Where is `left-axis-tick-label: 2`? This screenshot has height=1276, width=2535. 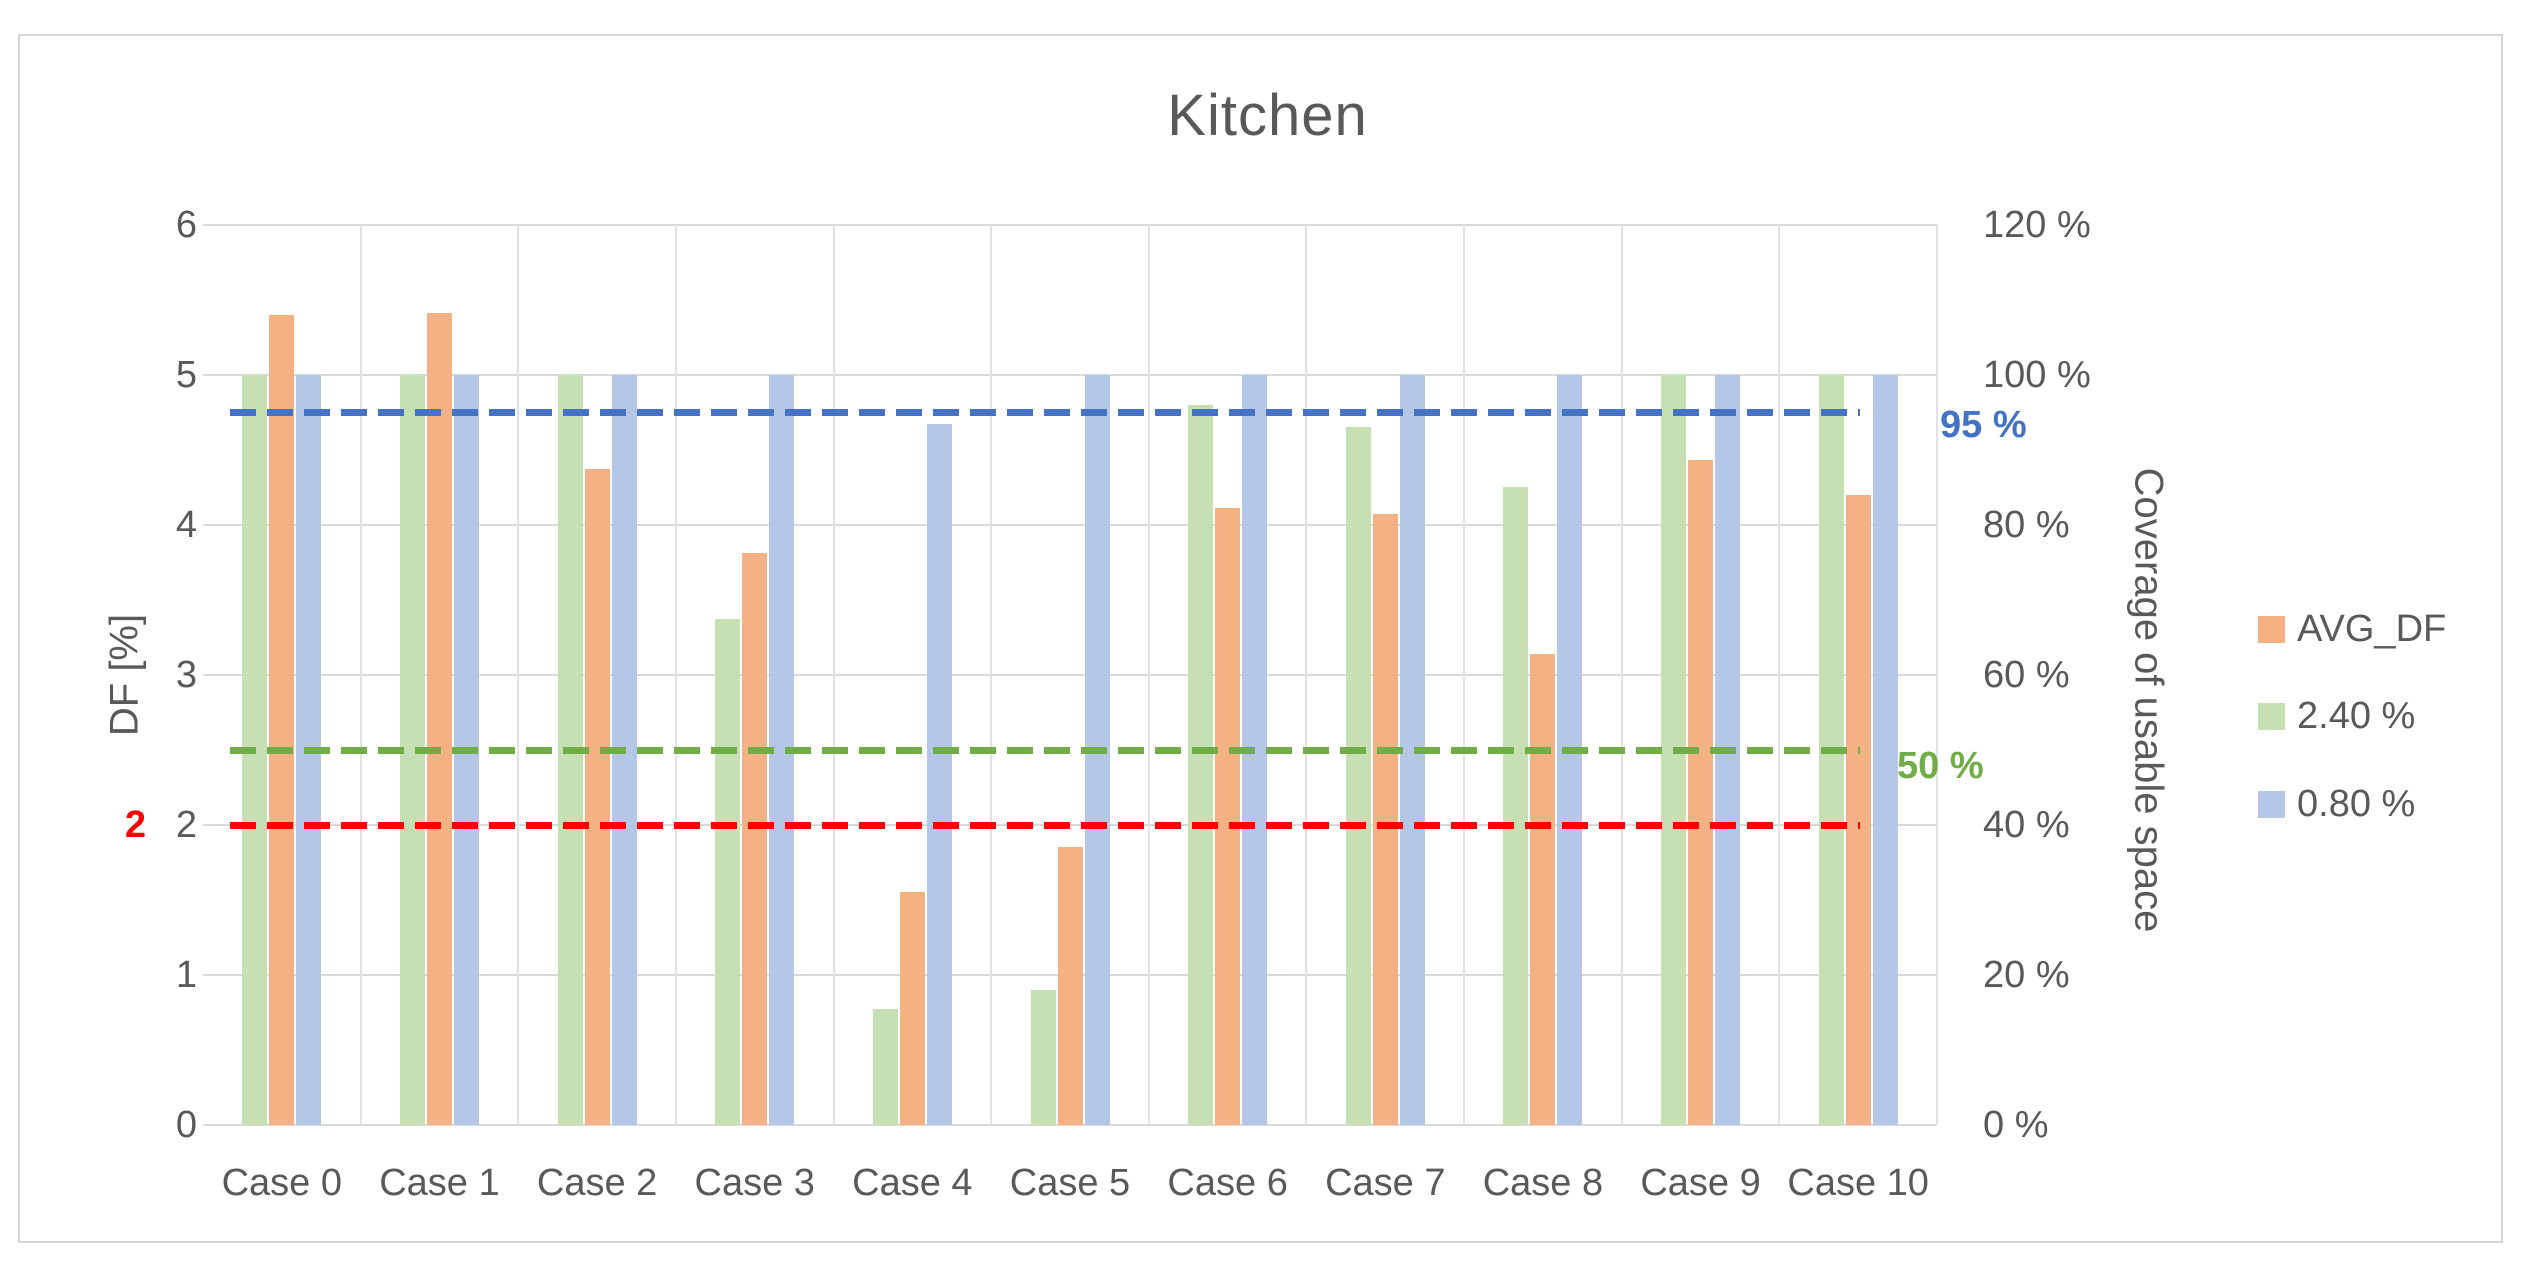
left-axis-tick-label: 2 is located at coordinates (186, 825).